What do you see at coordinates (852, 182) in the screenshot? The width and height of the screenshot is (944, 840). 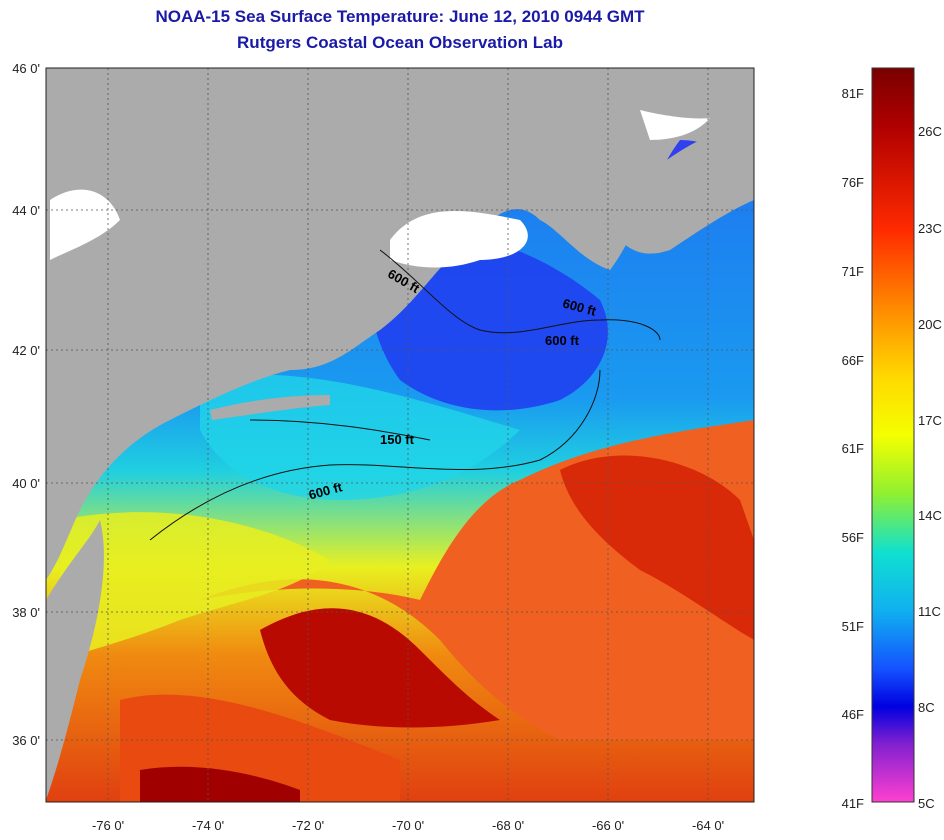 I see `colorbar-f-label: 76F` at bounding box center [852, 182].